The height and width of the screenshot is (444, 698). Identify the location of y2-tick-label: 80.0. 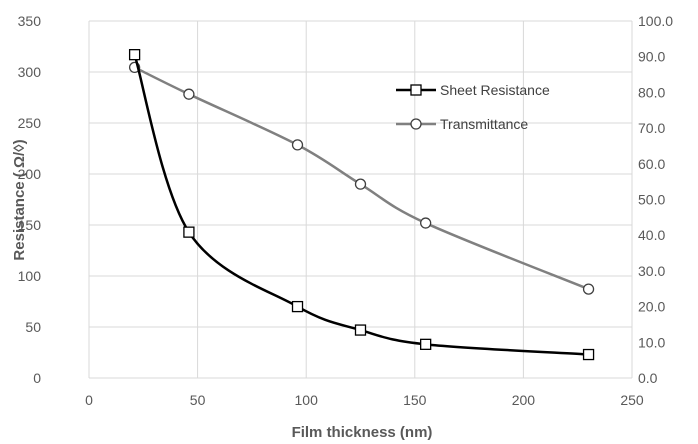
(651, 92).